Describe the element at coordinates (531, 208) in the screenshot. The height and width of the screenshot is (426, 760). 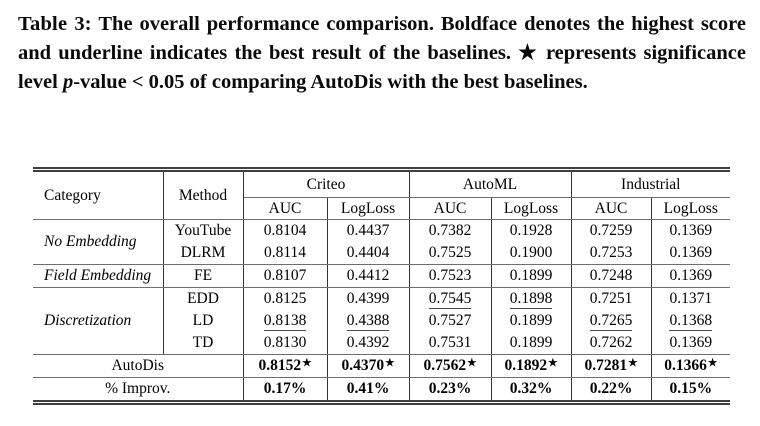
I see `header-automl-logloss: LogLoss` at that location.